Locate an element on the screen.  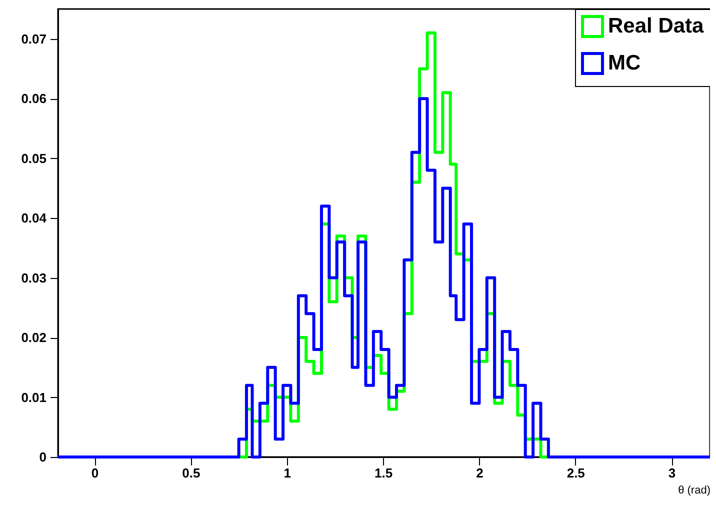
y-tick-label: 0.03 is located at coordinates (33, 278).